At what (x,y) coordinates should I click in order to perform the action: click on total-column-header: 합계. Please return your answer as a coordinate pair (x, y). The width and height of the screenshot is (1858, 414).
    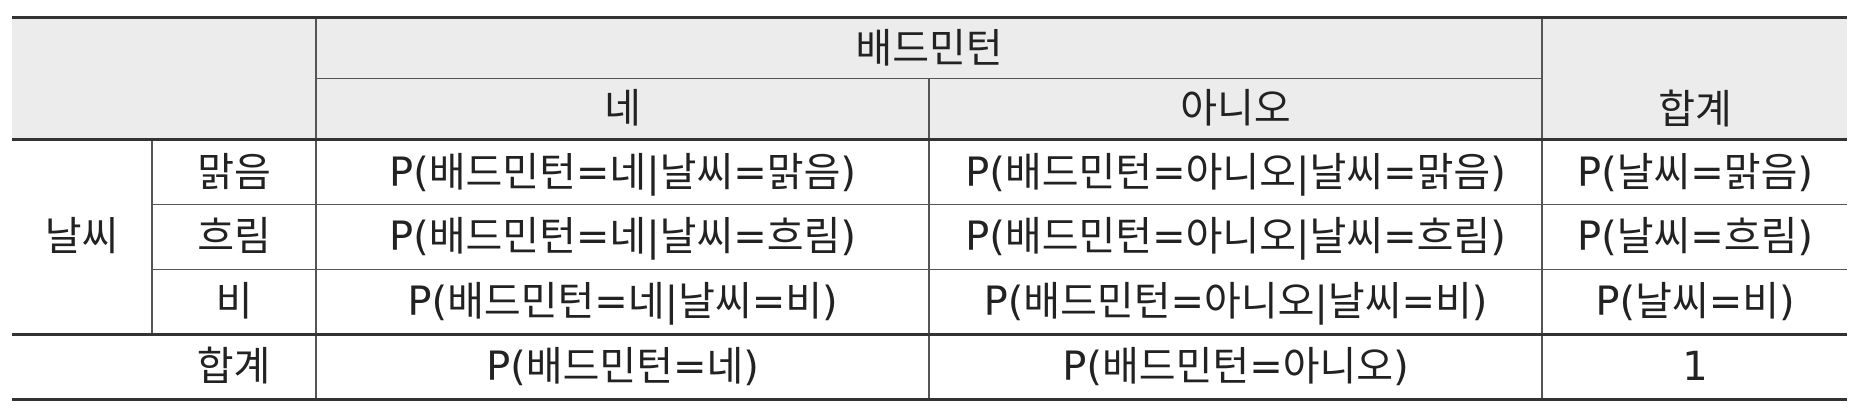
    Looking at the image, I should click on (1694, 78).